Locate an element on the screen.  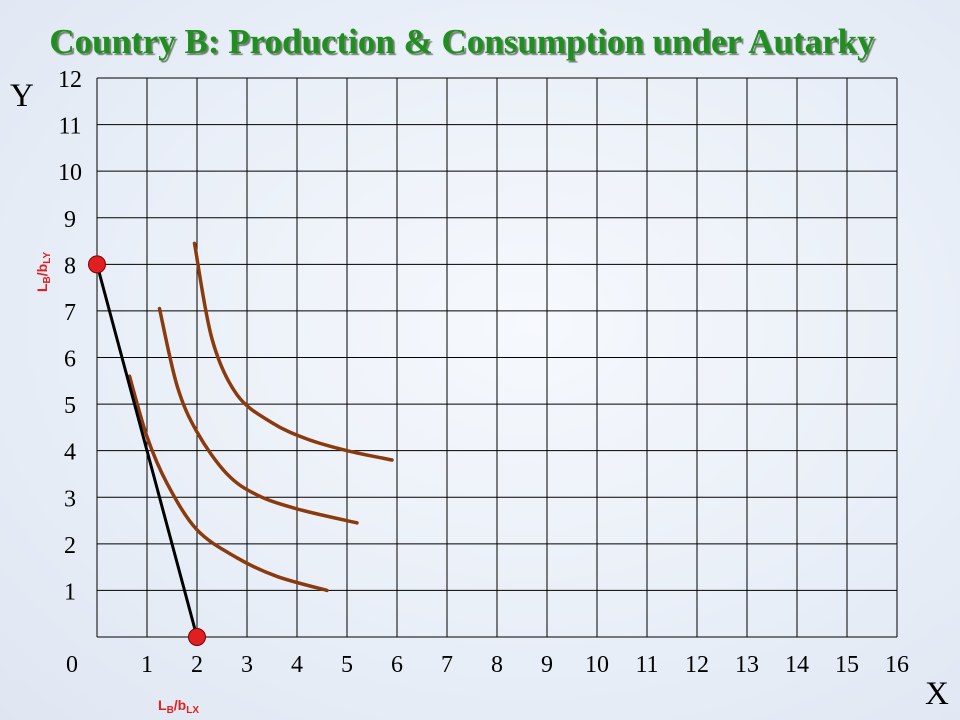
x-tick-label: 7 is located at coordinates (447, 665).